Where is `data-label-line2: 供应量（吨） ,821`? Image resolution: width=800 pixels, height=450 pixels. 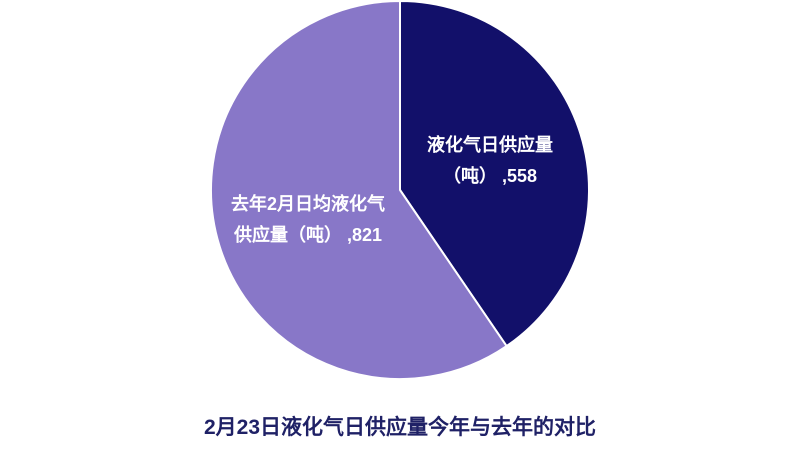
data-label-line2: 供应量（吨） ,821 is located at coordinates (308, 235).